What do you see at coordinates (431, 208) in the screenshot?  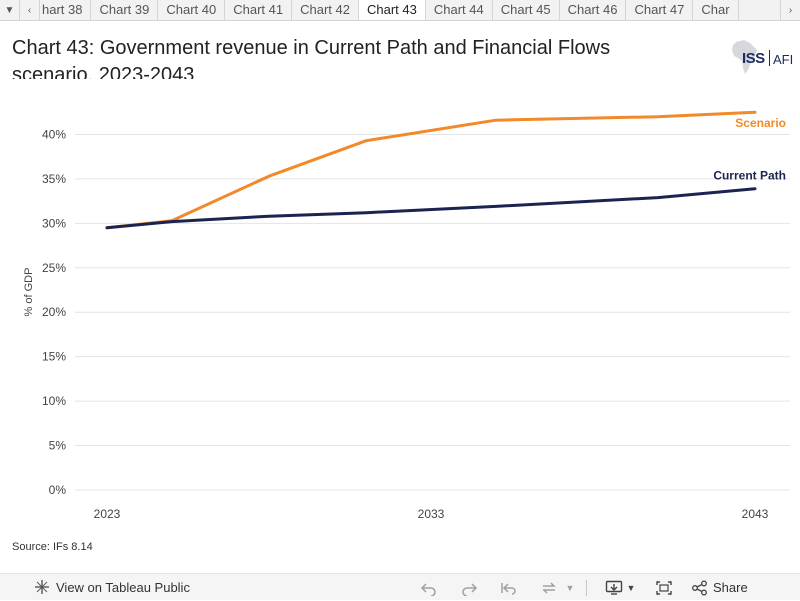 I see `series-line-current-path` at bounding box center [431, 208].